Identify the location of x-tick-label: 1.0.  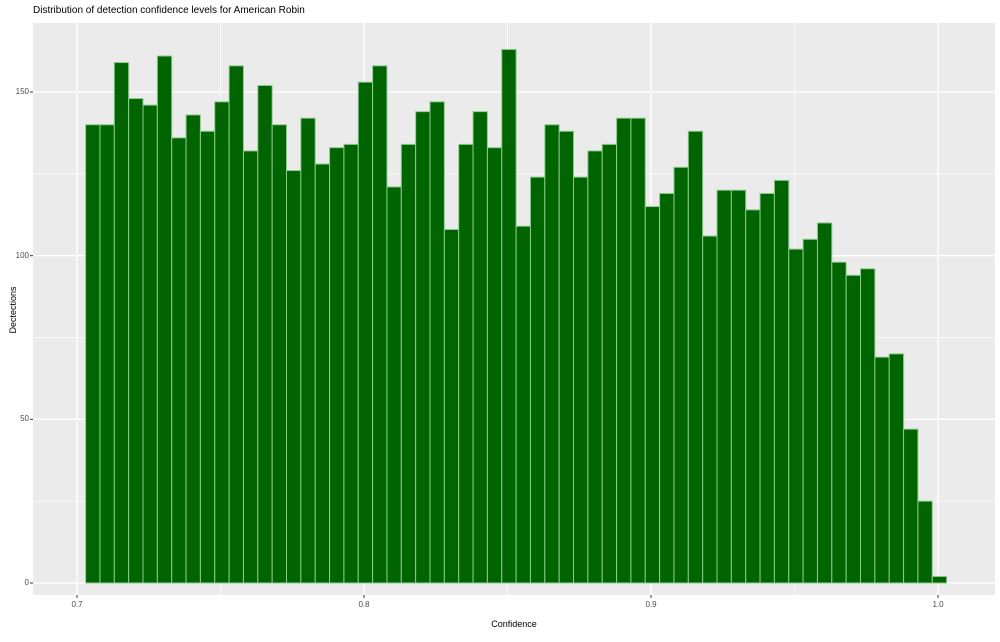
(938, 604).